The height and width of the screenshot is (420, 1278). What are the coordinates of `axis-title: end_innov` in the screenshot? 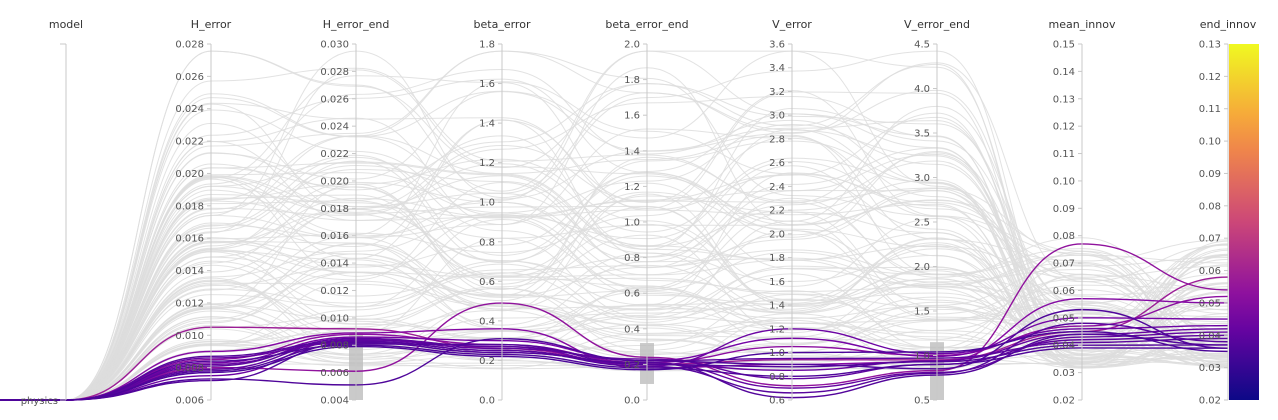 It's located at (1228, 24).